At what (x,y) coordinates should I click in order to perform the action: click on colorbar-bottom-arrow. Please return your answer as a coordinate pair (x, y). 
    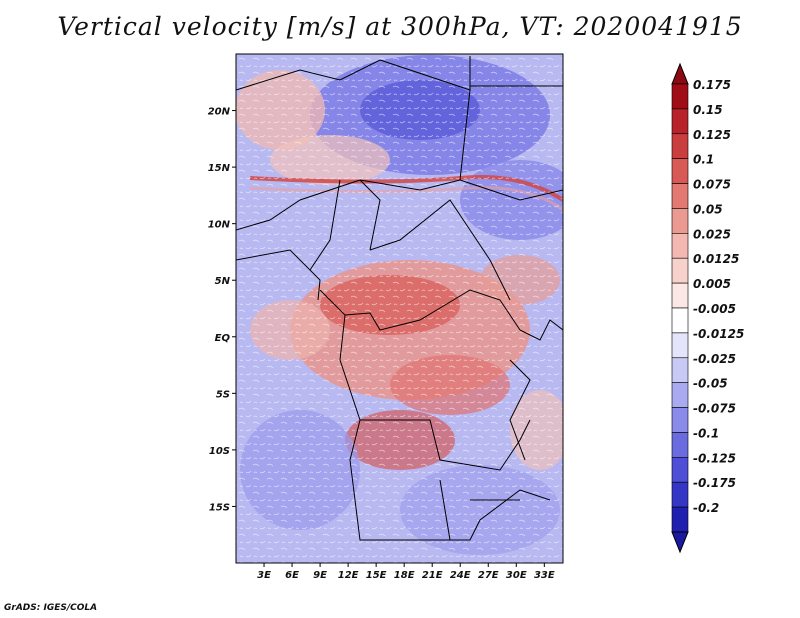
    Looking at the image, I should click on (680, 542).